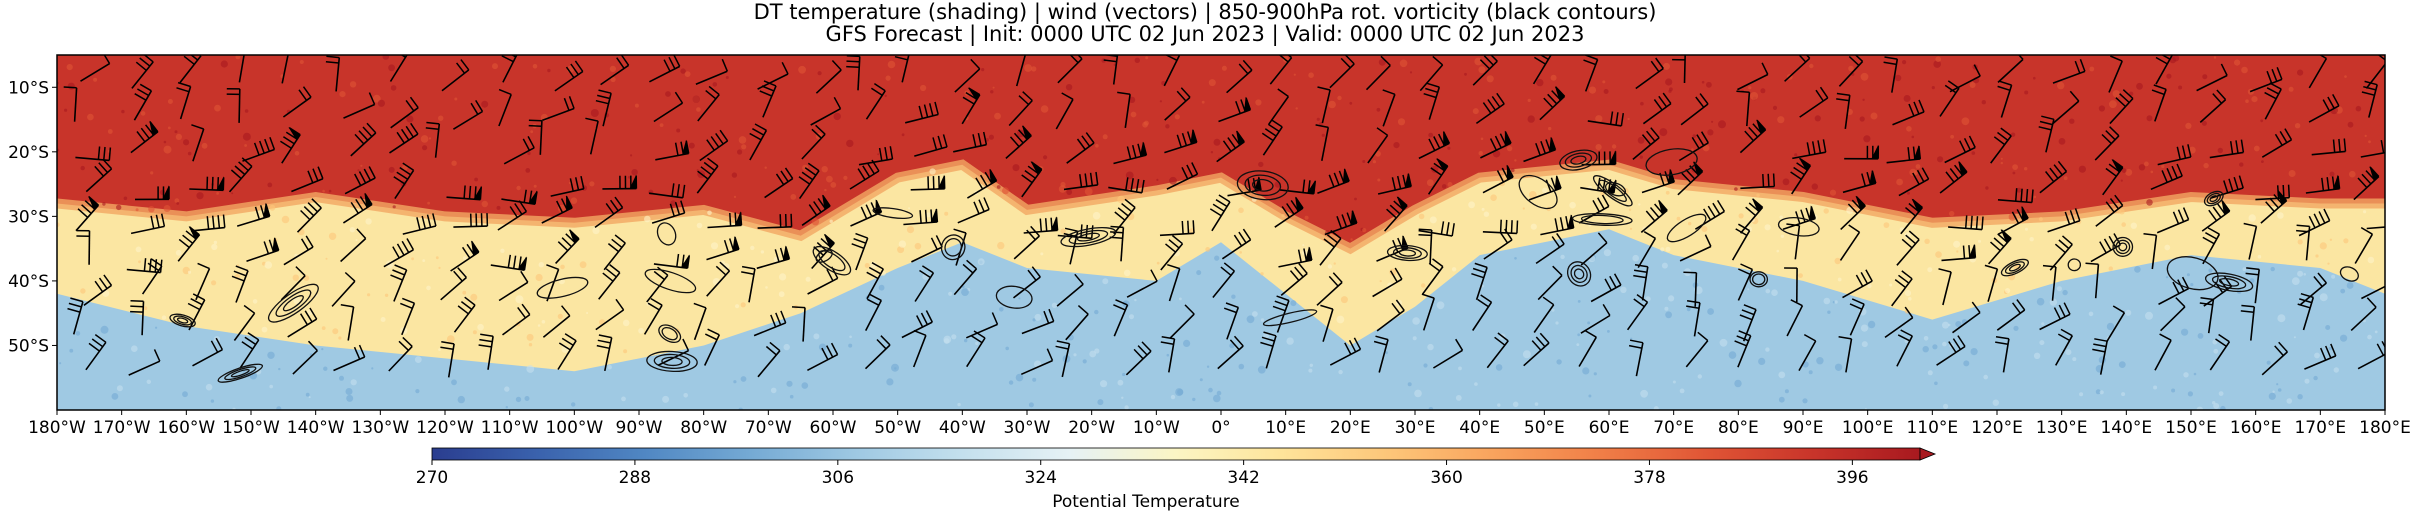 This screenshot has width=2410, height=514. What do you see at coordinates (1803, 428) in the screenshot?
I see `lon-tick-label: 90°E` at bounding box center [1803, 428].